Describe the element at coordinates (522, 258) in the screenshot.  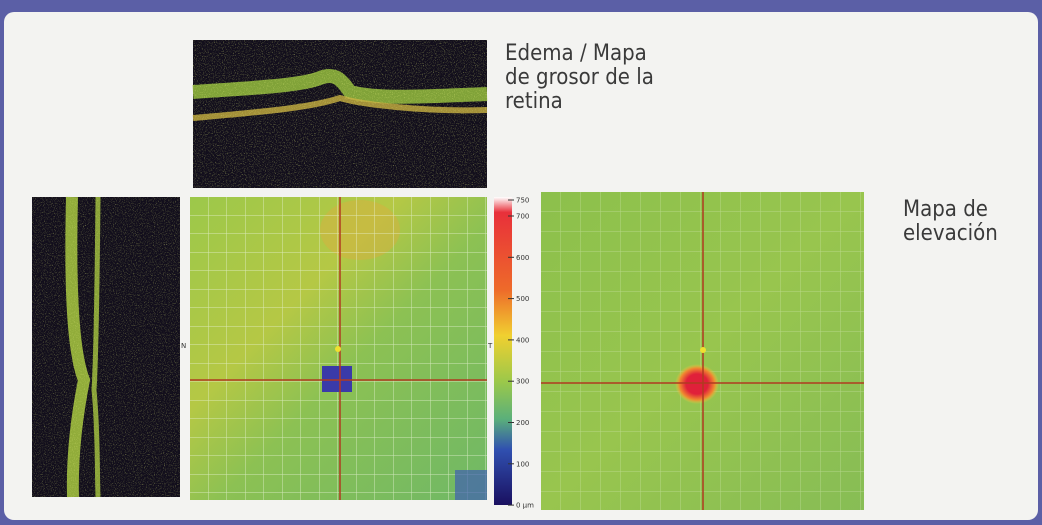
I see `scale-label: 600` at that location.